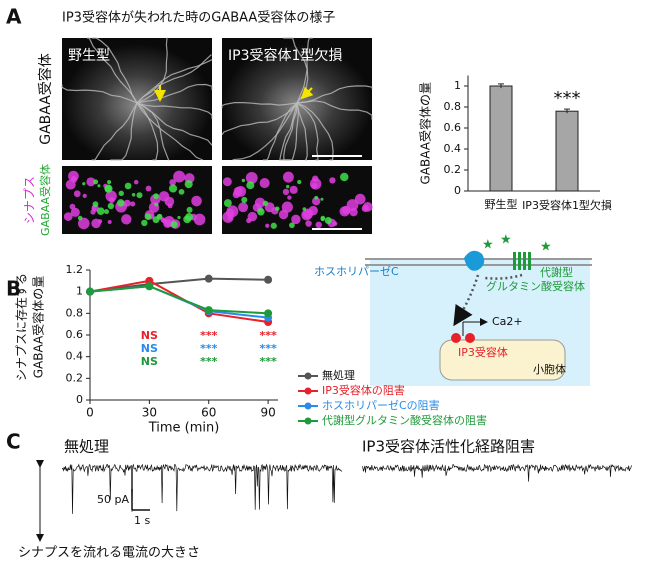 This screenshot has height=573, width=650. Describe the element at coordinates (404, 420) in the screenshot. I see `legend-label: 代謝型グルタミン酸受容体の阻害` at that location.